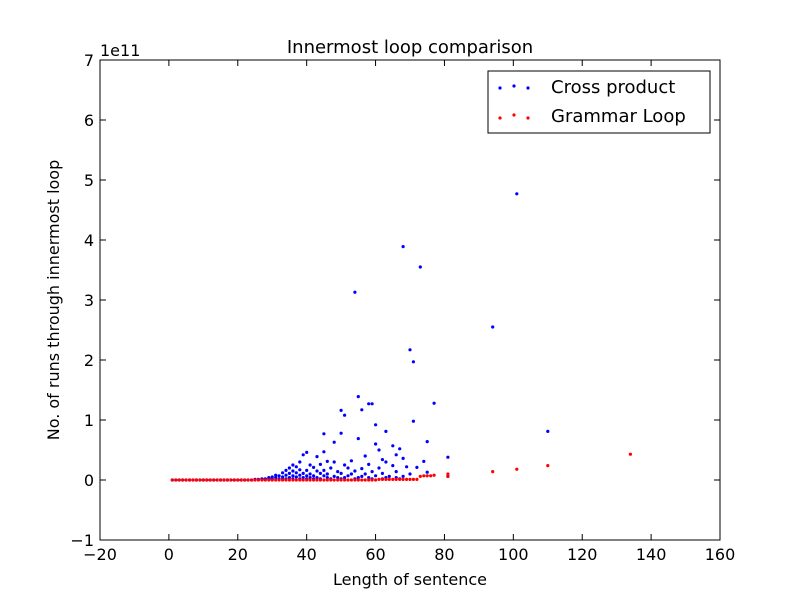  What do you see at coordinates (513, 554) in the screenshot?
I see `x-tick-label: 100` at bounding box center [513, 554].